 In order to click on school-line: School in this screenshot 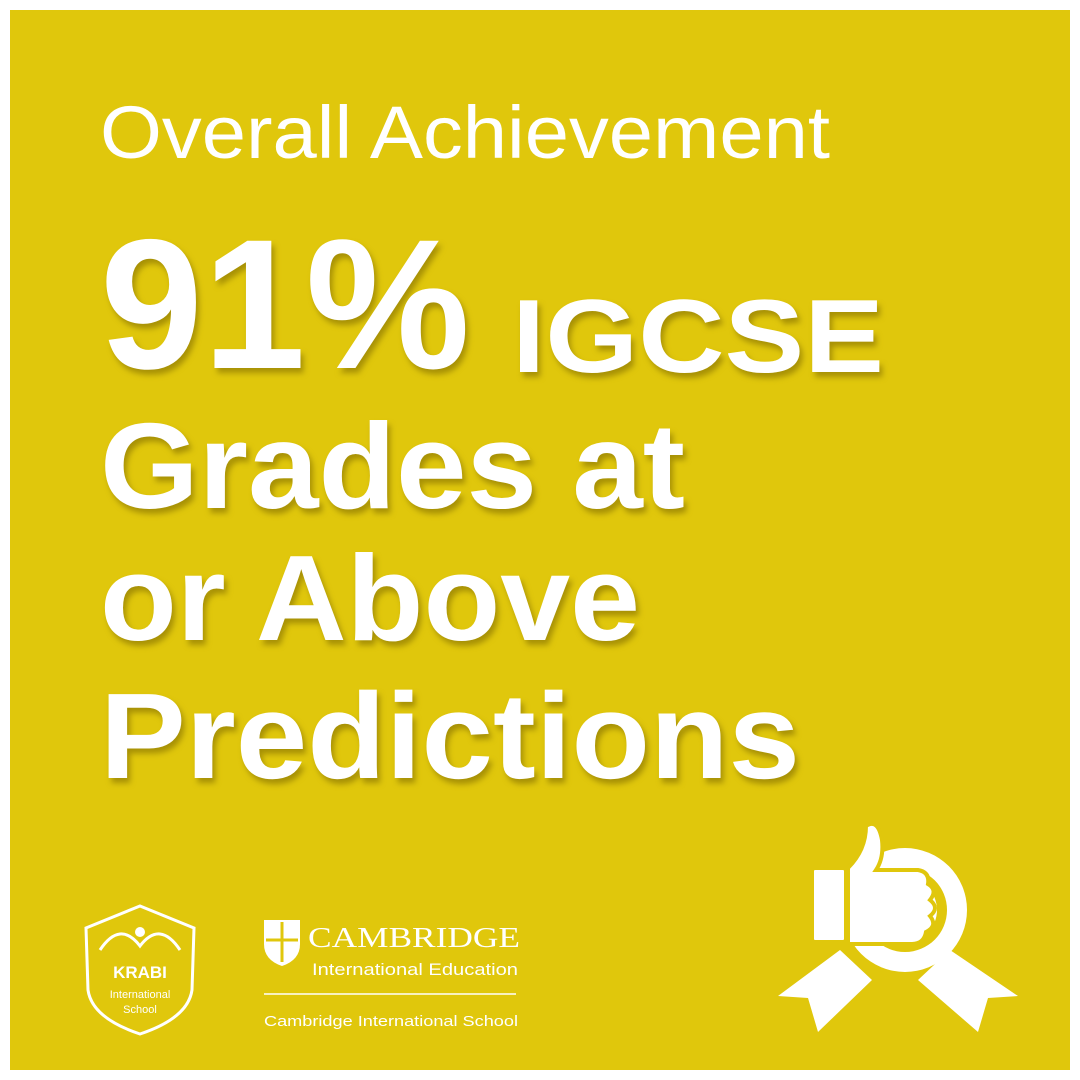, I will do `click(140, 1010)`.